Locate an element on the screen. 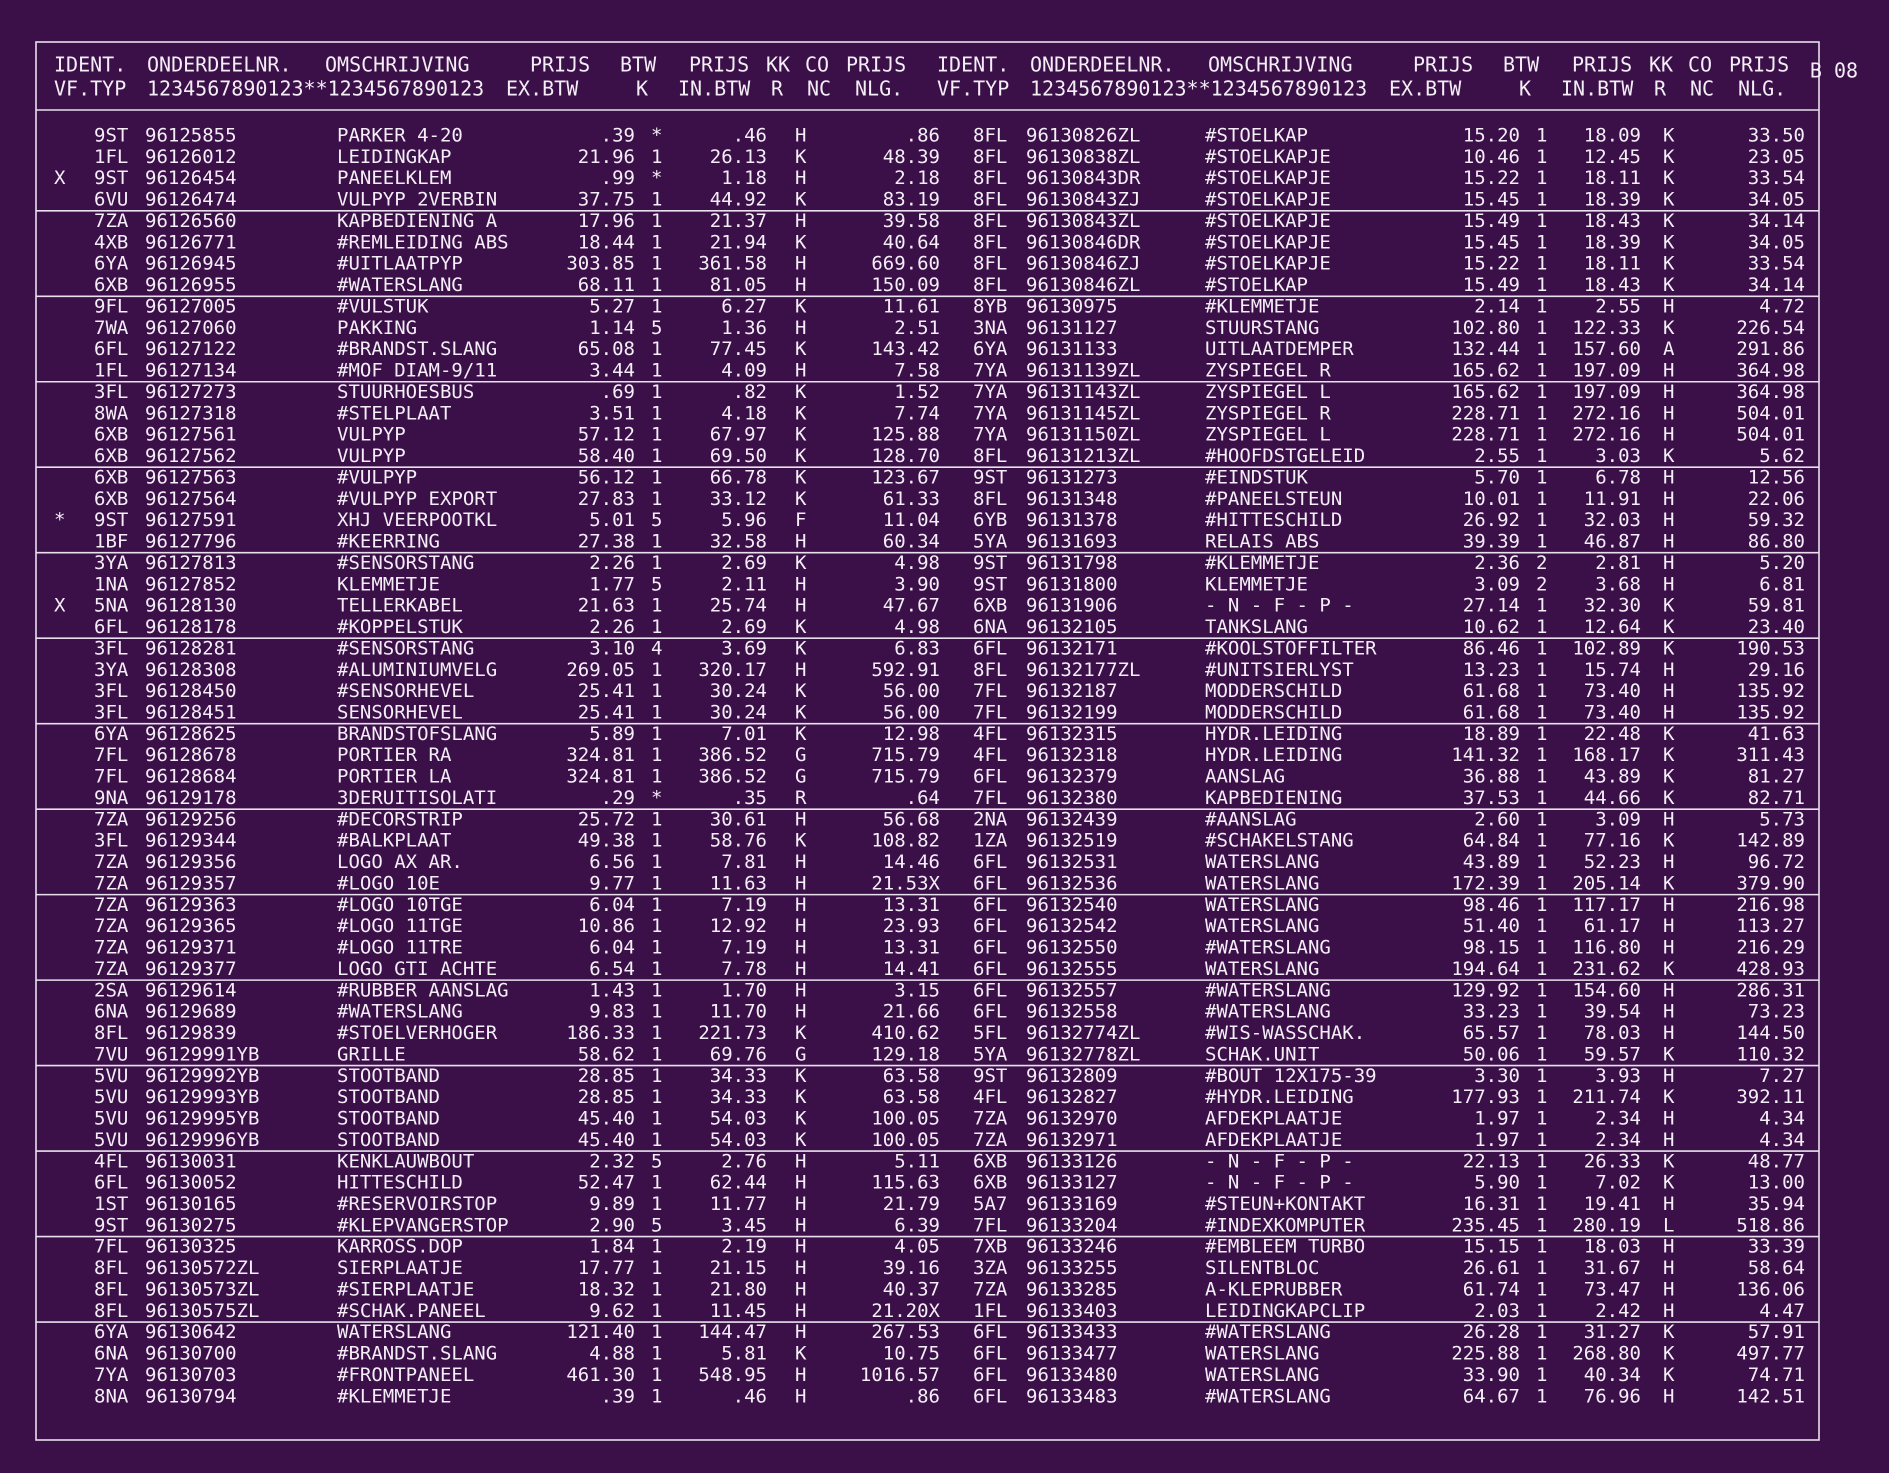 Image resolution: width=1889 pixels, height=1473 pixels. description: HYDR.LEIDING is located at coordinates (1273, 734).